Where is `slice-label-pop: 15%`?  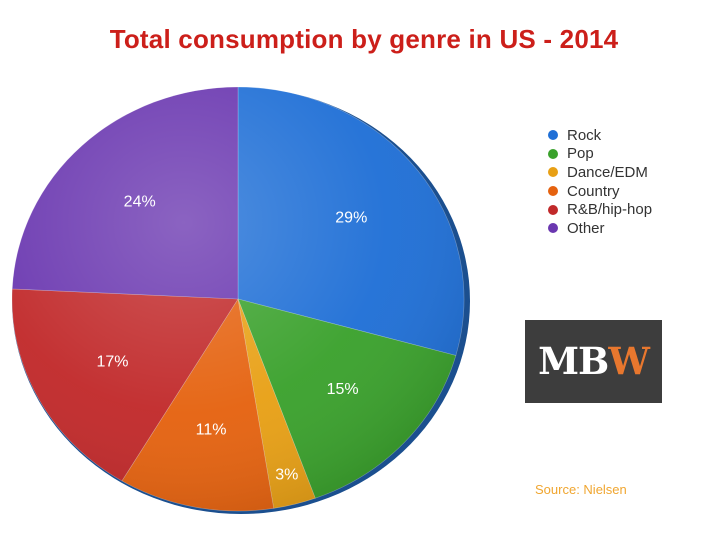 slice-label-pop: 15% is located at coordinates (343, 389).